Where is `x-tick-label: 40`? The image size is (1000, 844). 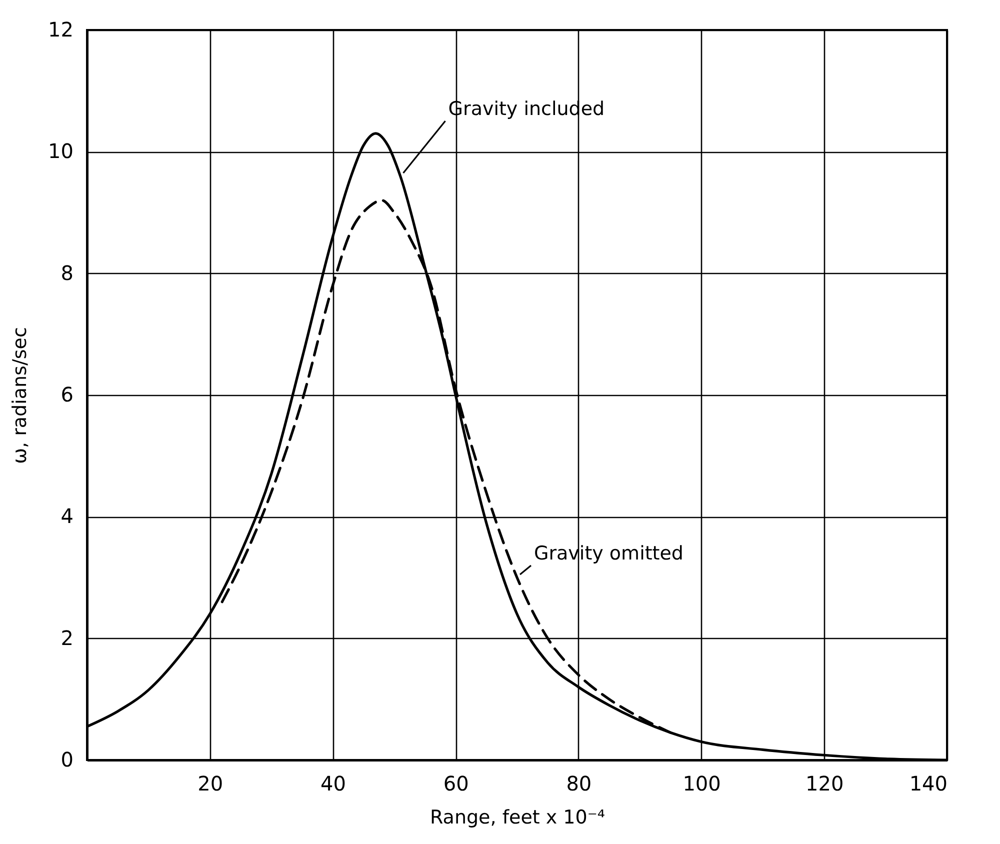 x-tick-label: 40 is located at coordinates (333, 784).